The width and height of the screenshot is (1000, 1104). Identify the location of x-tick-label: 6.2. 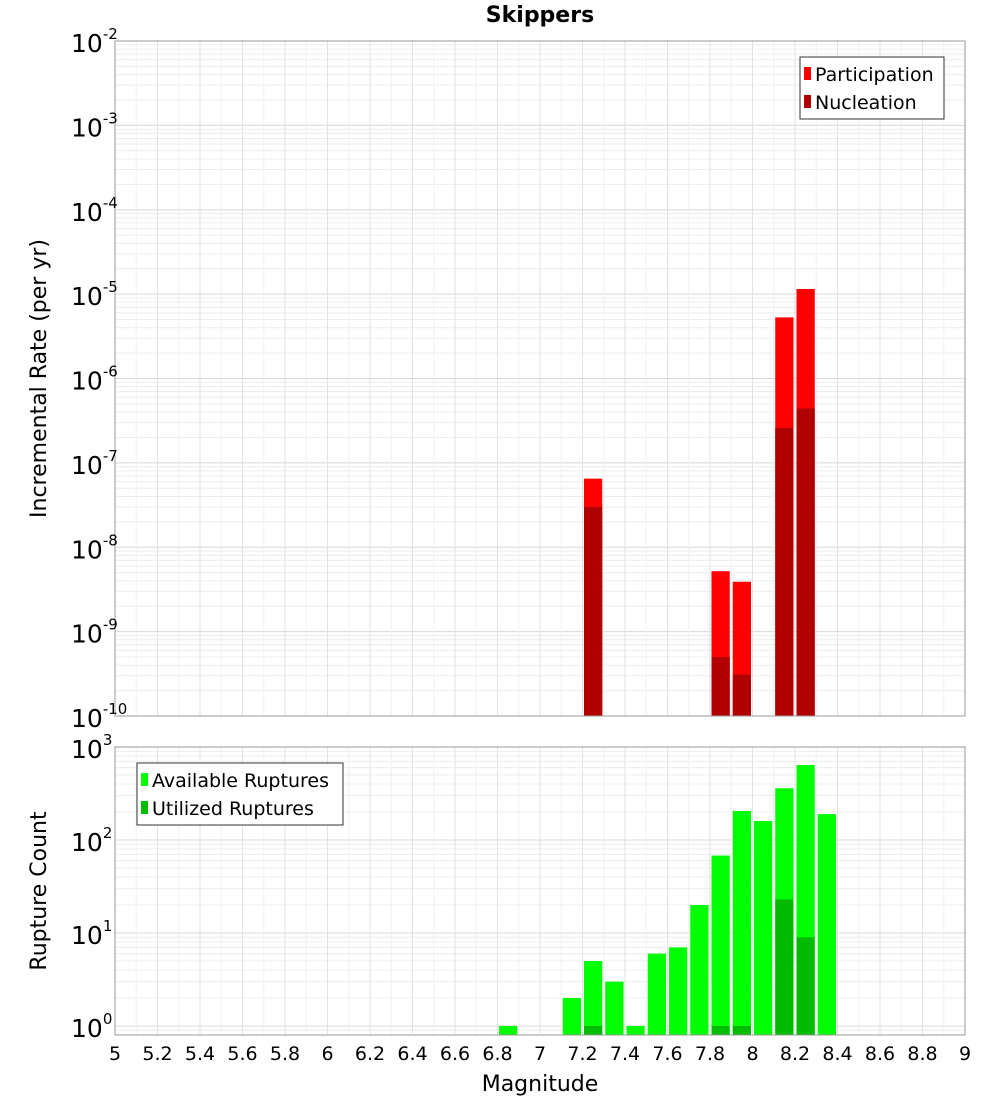
(370, 1054).